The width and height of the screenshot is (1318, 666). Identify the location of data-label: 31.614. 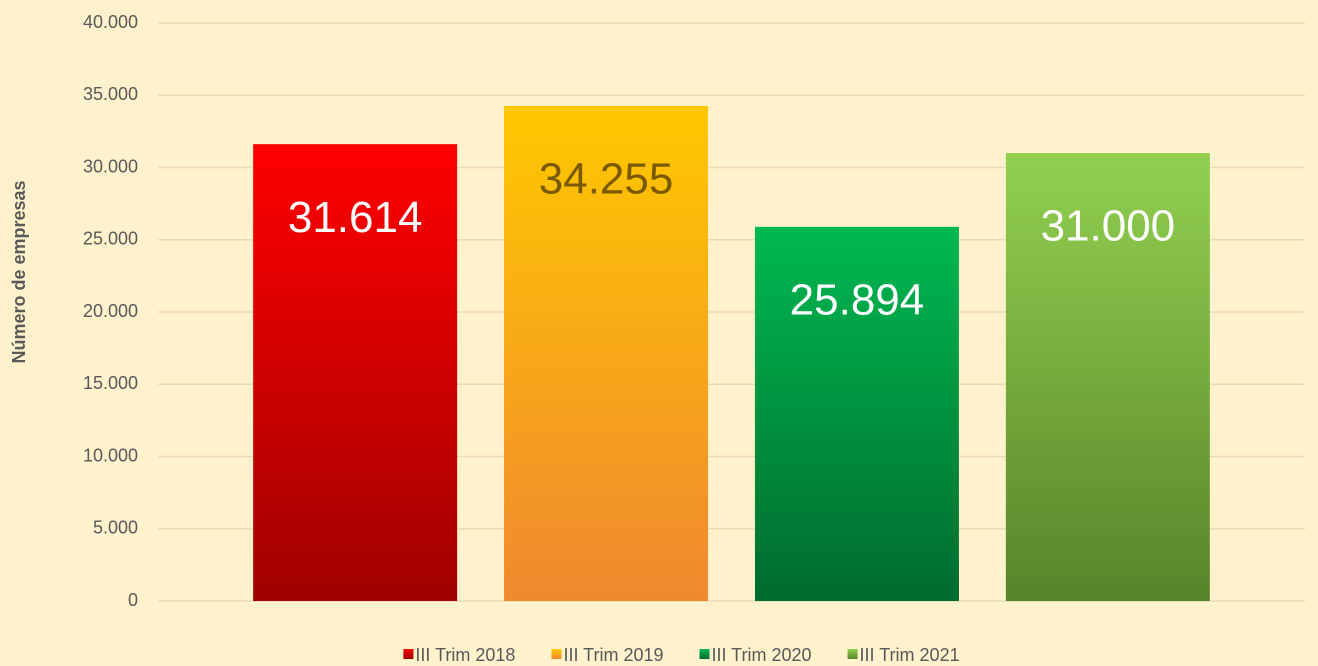
(355, 217).